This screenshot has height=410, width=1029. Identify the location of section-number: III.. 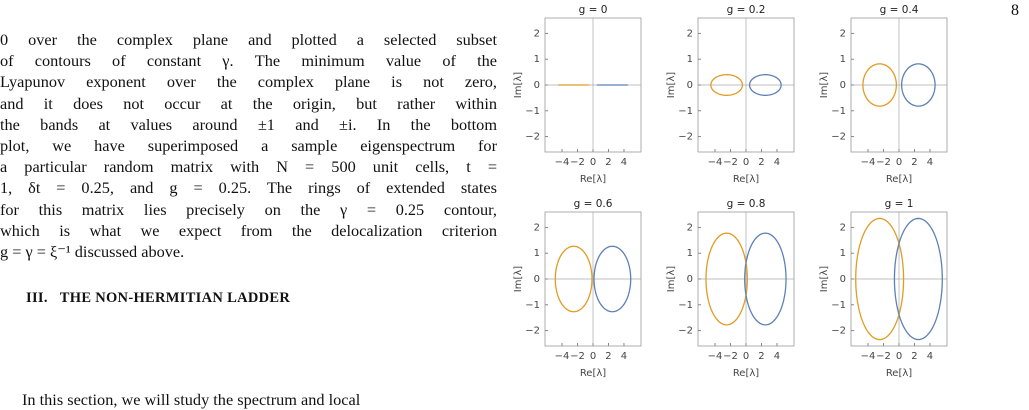
(37, 298).